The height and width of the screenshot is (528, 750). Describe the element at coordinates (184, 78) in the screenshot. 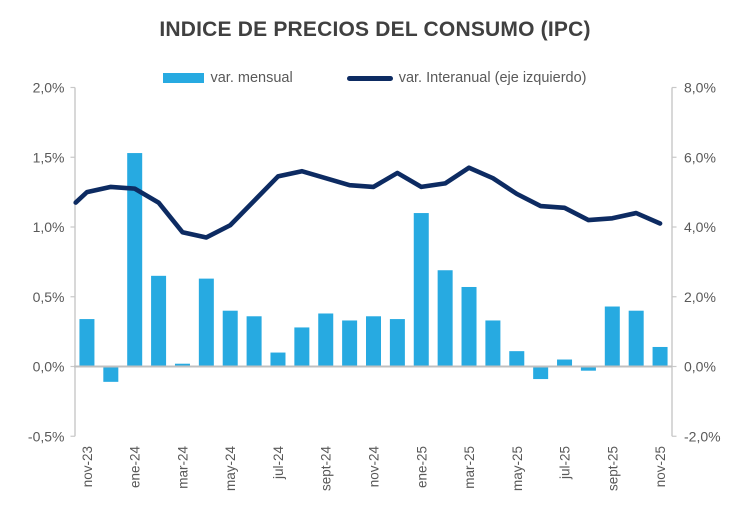

I see `bar-swatch-icon` at that location.